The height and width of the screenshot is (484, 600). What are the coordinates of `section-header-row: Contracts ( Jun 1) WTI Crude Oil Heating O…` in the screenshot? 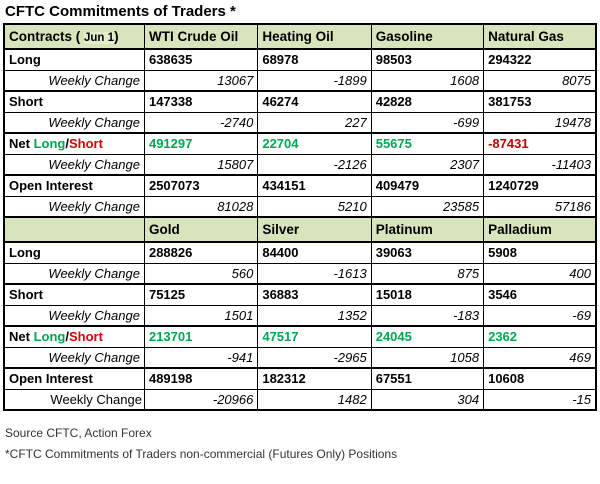 It's located at (300, 36).